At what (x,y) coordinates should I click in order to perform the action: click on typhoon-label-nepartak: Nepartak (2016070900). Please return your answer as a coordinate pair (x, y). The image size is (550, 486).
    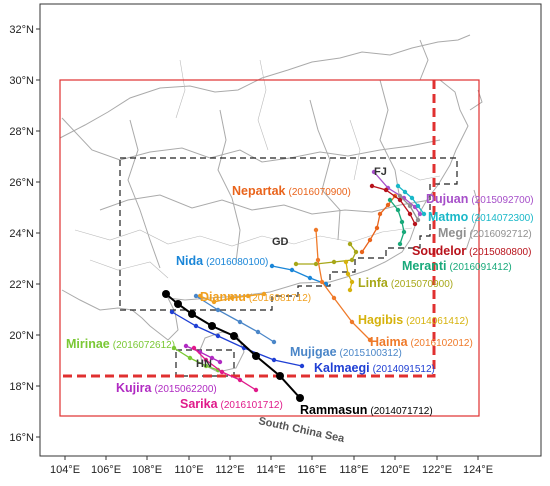
    Looking at the image, I should click on (291, 191).